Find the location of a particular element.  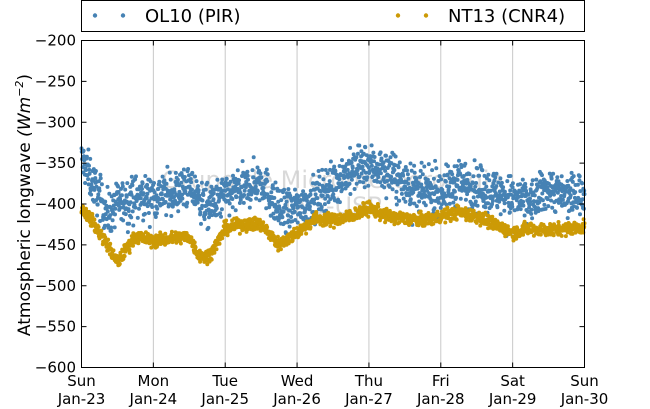

x-tick-label-day: Thu is located at coordinates (368, 381).